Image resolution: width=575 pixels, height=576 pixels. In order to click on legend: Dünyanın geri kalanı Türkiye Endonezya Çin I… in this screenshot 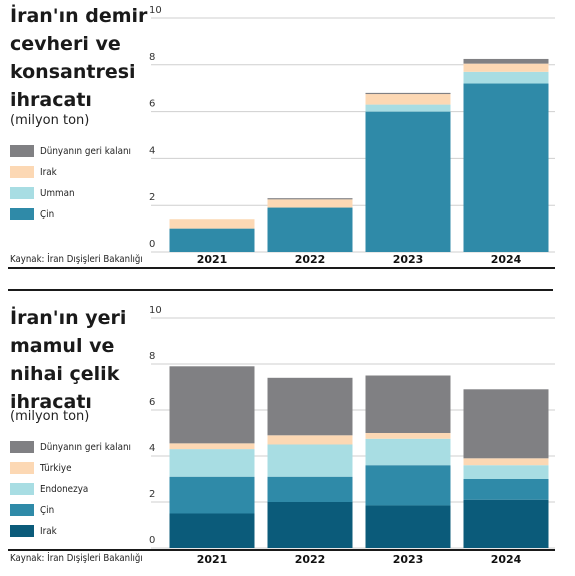, I will do `click(85, 489)`.